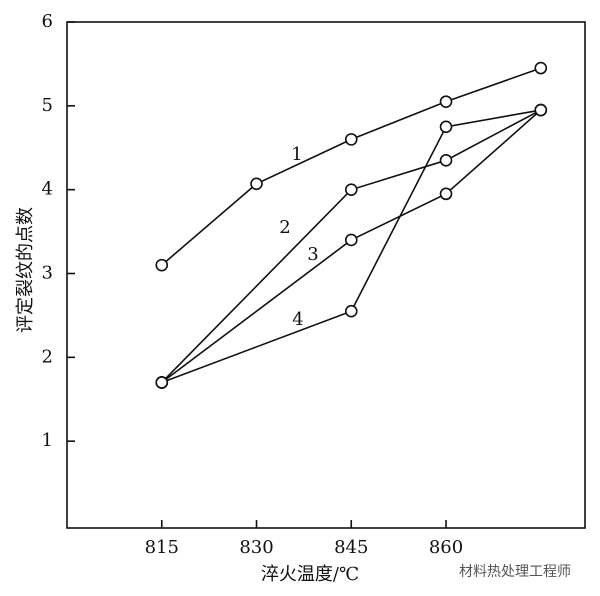 The width and height of the screenshot is (600, 596). Describe the element at coordinates (47, 105) in the screenshot. I see `y-tick-label: 5` at that location.